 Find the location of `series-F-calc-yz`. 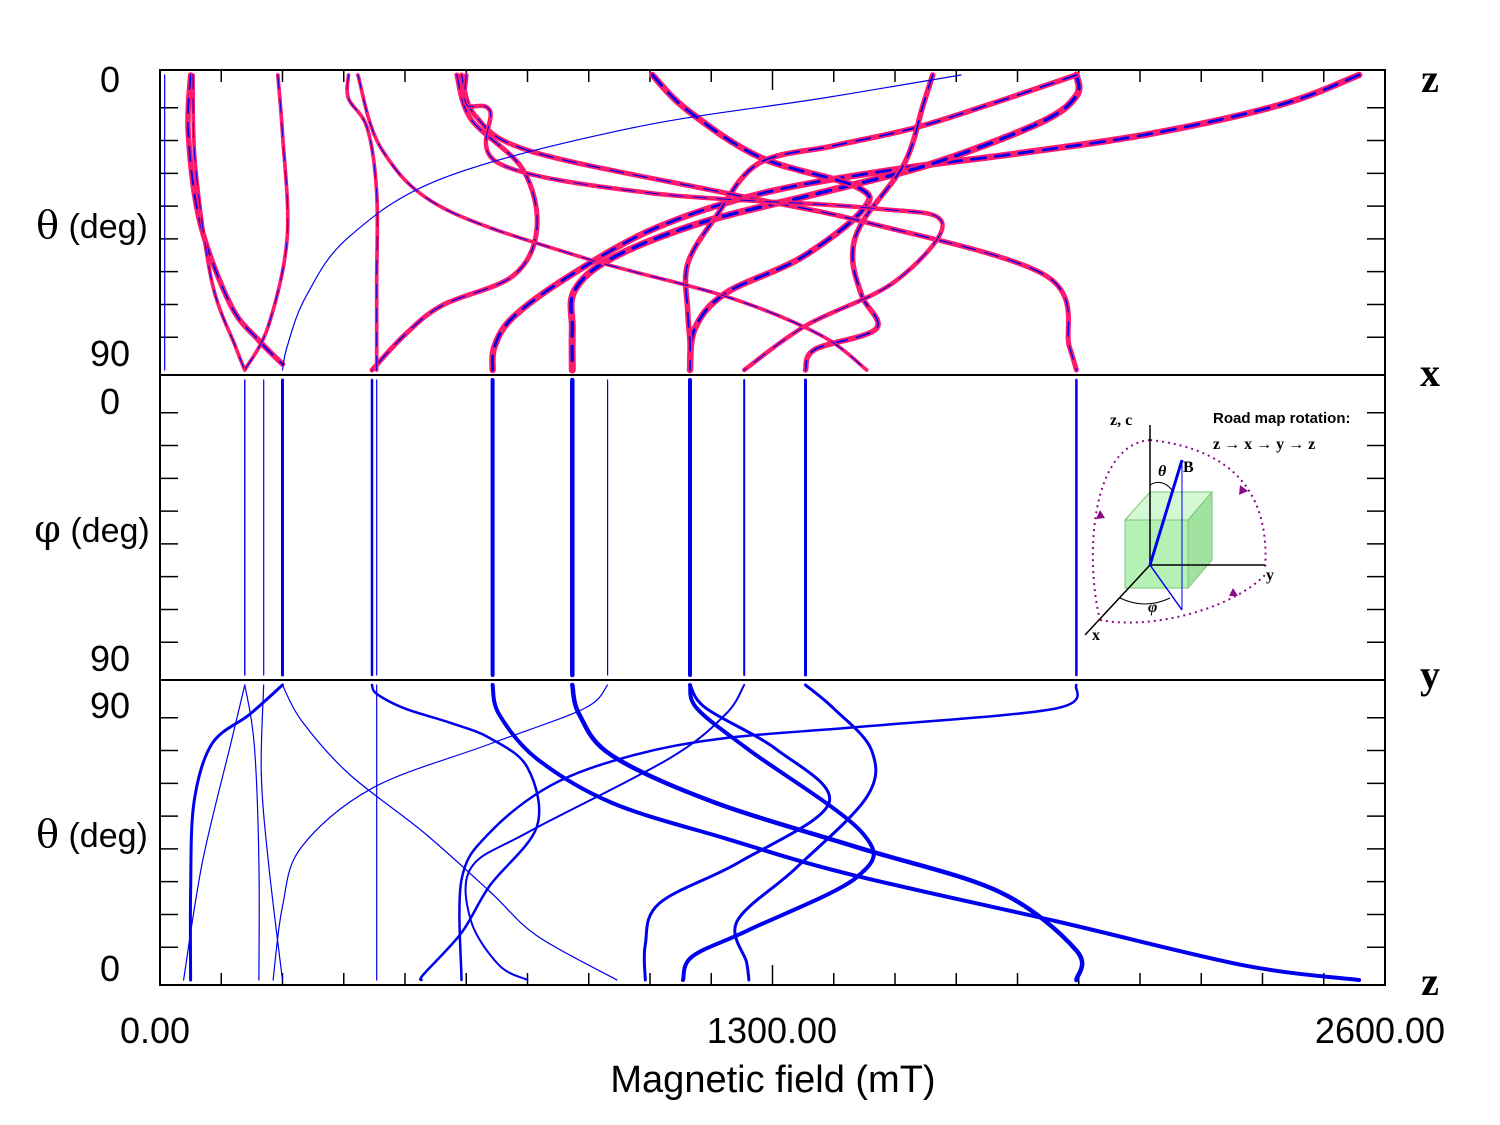

series-F-calc-yz is located at coordinates (768, 832).